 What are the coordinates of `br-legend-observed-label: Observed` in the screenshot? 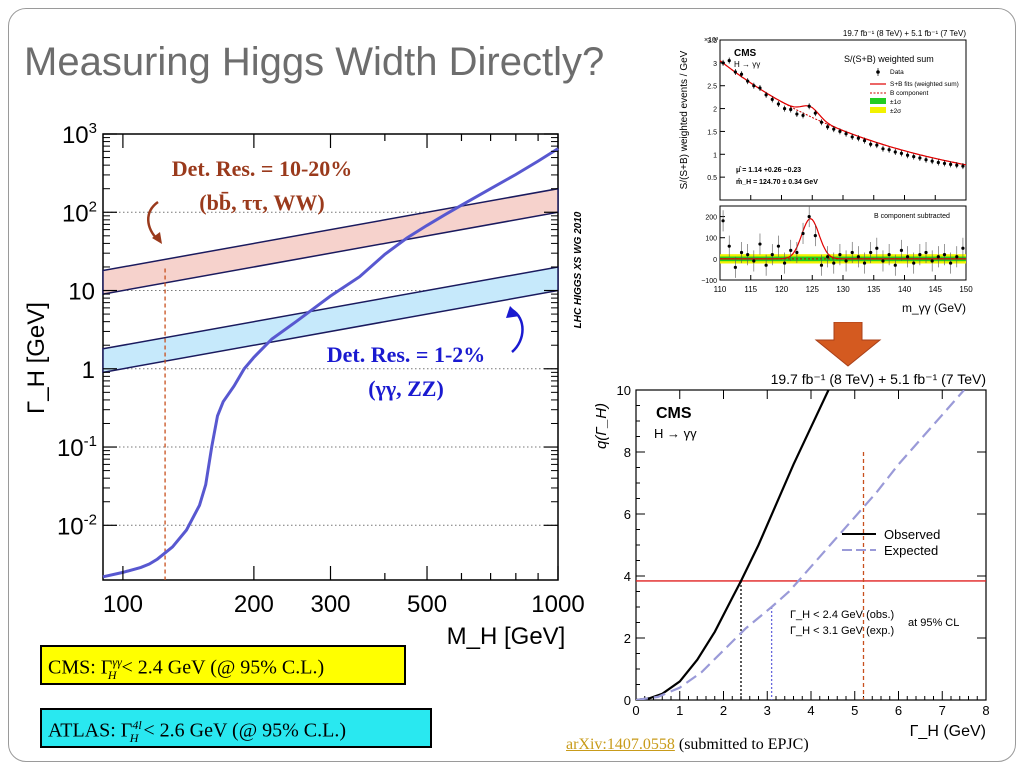 It's located at (912, 534).